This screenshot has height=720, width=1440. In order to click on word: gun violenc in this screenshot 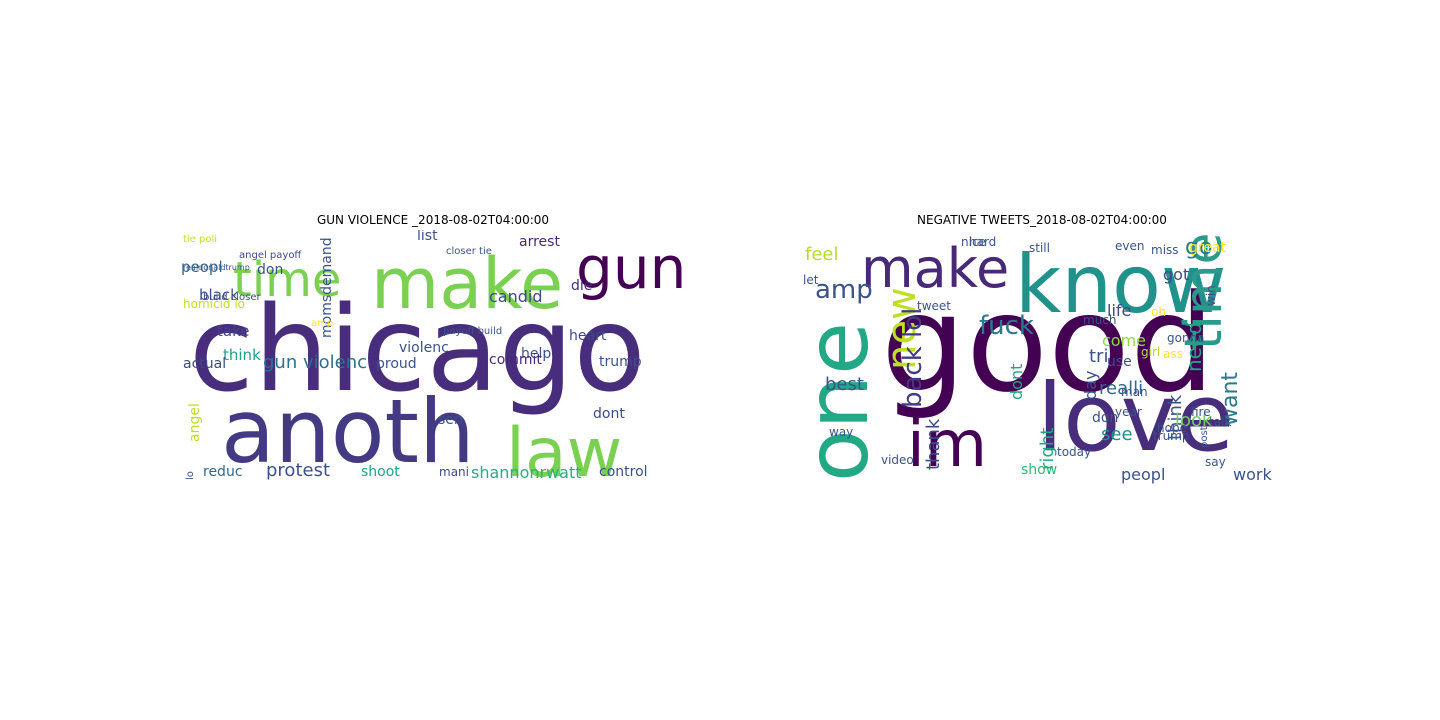, I will do `click(315, 362)`.